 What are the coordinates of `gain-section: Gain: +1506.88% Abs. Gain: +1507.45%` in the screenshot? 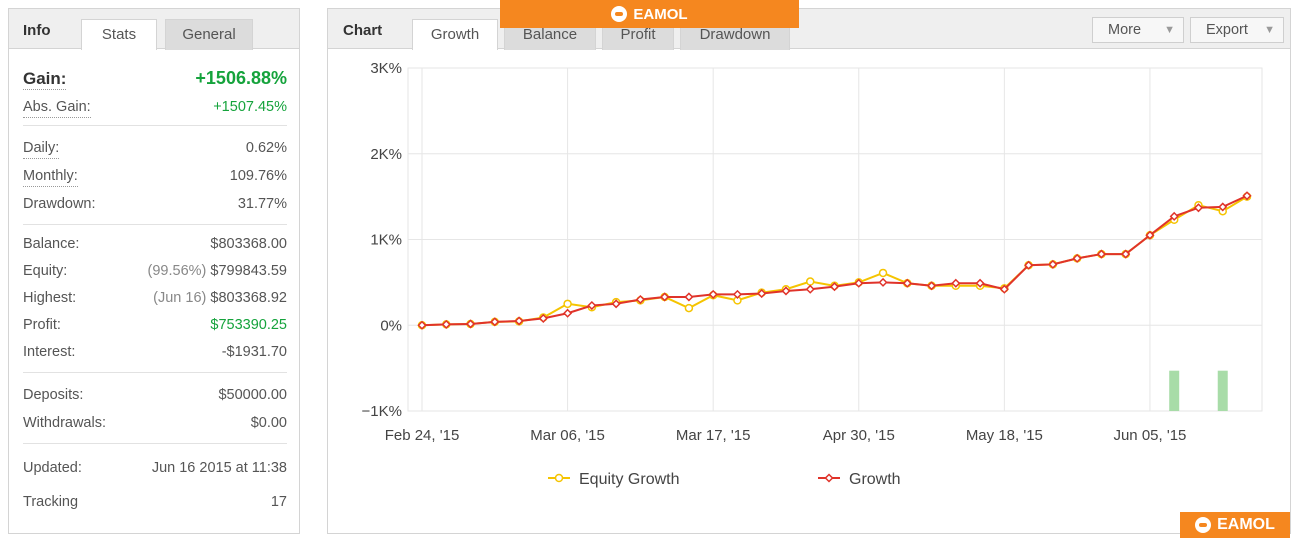 It's located at (155, 87).